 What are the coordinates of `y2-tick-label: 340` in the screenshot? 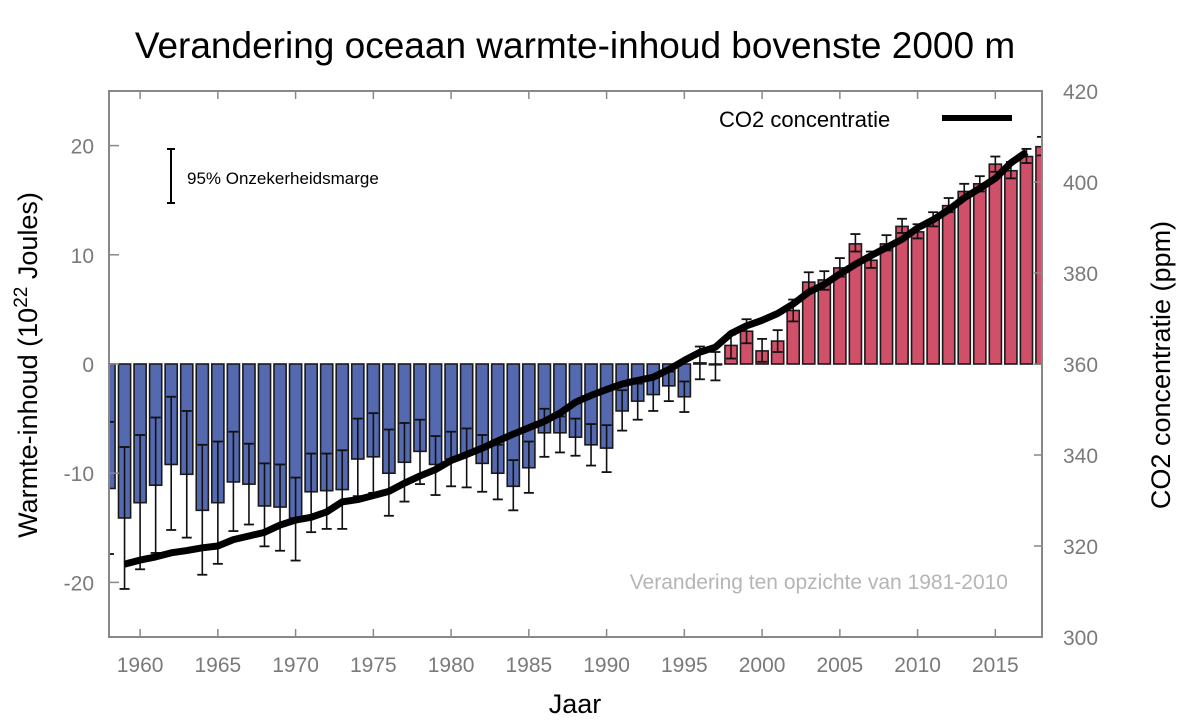 It's located at (1080, 456).